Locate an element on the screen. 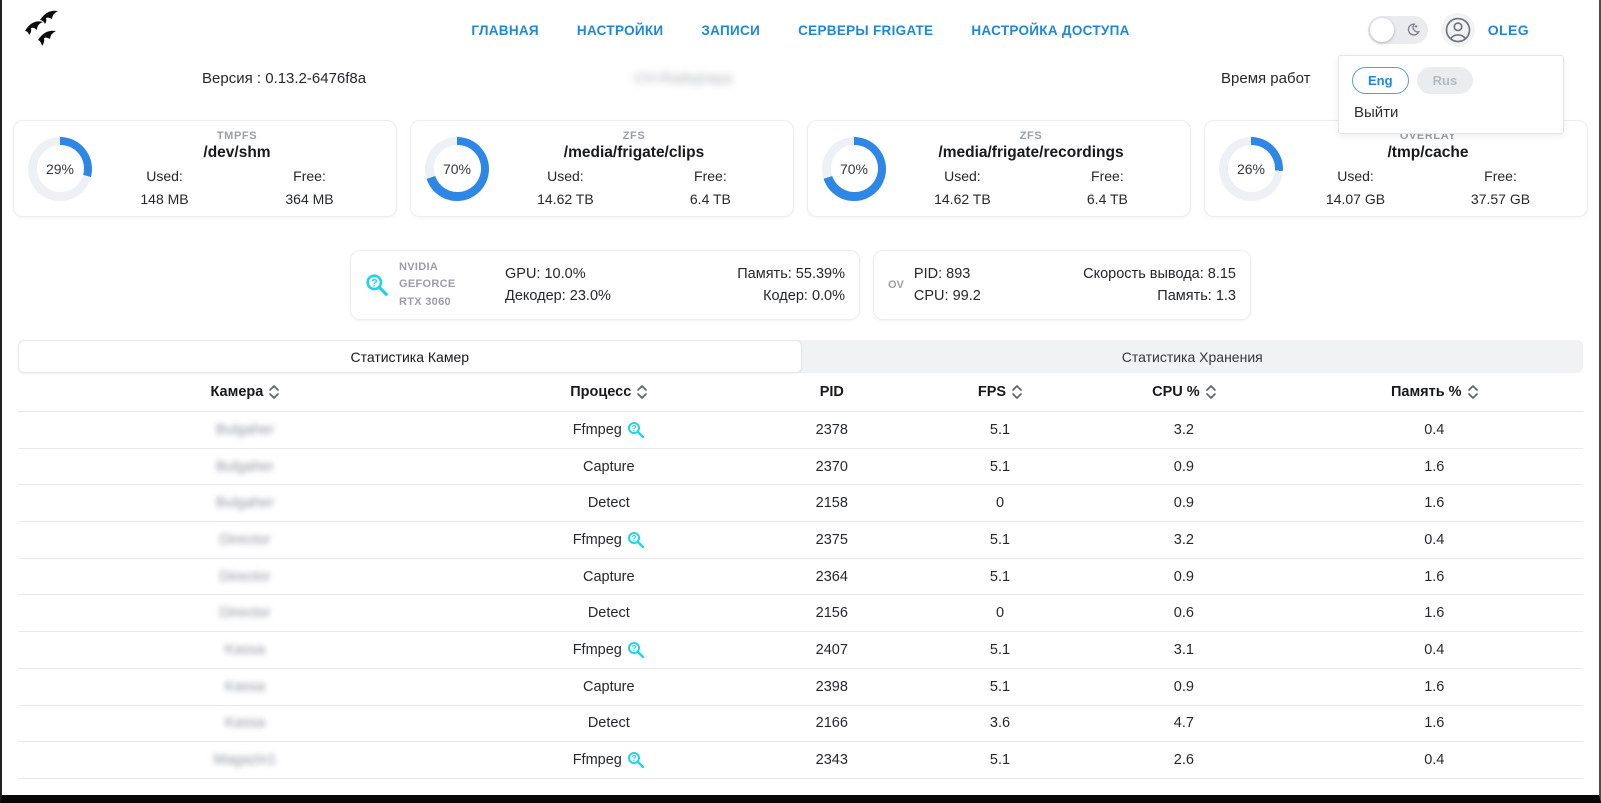 Image resolution: width=1601 pixels, height=803 pixels. gpu-name-label: NVIDIA GEFORCE RTX 3060 is located at coordinates (427, 284).